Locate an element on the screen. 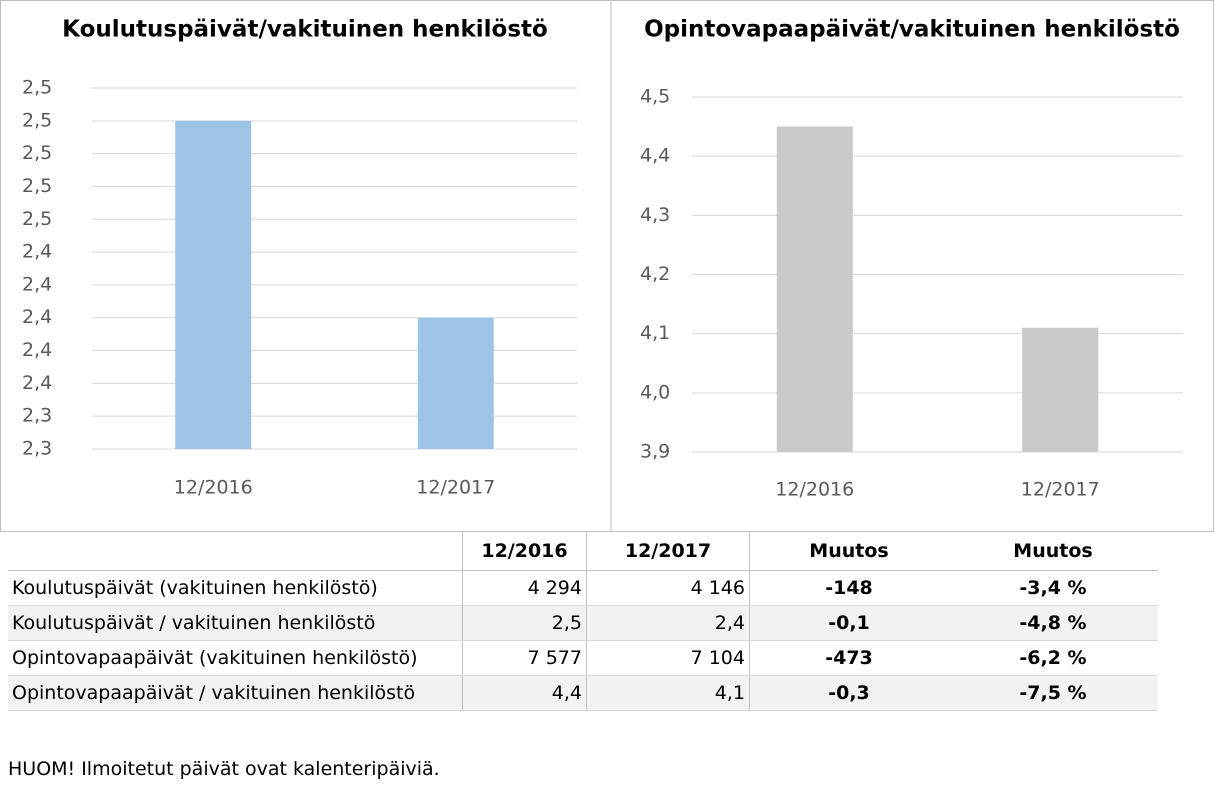  table-cell: 4 294 is located at coordinates (524, 588).